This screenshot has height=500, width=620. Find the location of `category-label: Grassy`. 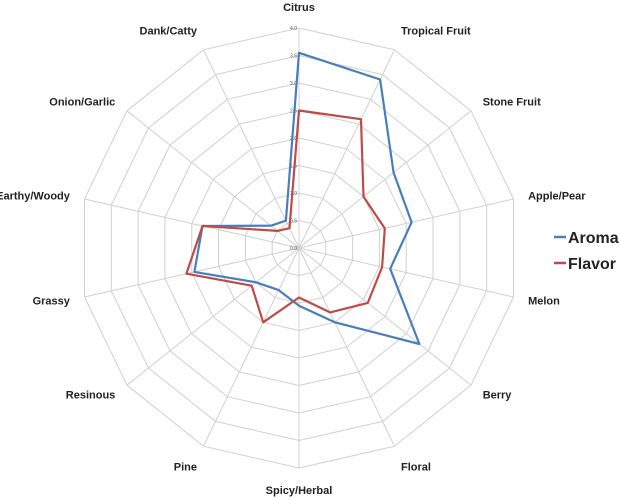

category-label: Grassy is located at coordinates (52, 301).